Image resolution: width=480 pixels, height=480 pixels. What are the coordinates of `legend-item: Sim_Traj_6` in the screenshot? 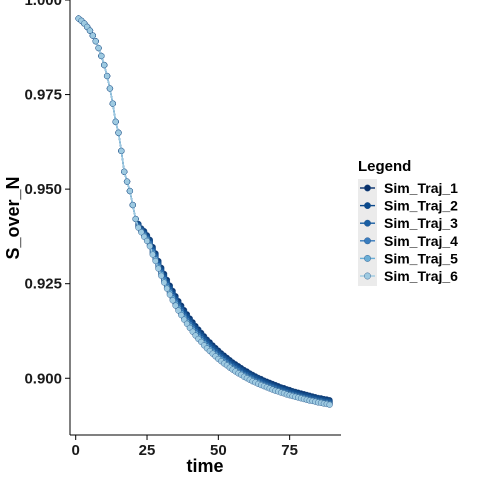 It's located at (409, 276).